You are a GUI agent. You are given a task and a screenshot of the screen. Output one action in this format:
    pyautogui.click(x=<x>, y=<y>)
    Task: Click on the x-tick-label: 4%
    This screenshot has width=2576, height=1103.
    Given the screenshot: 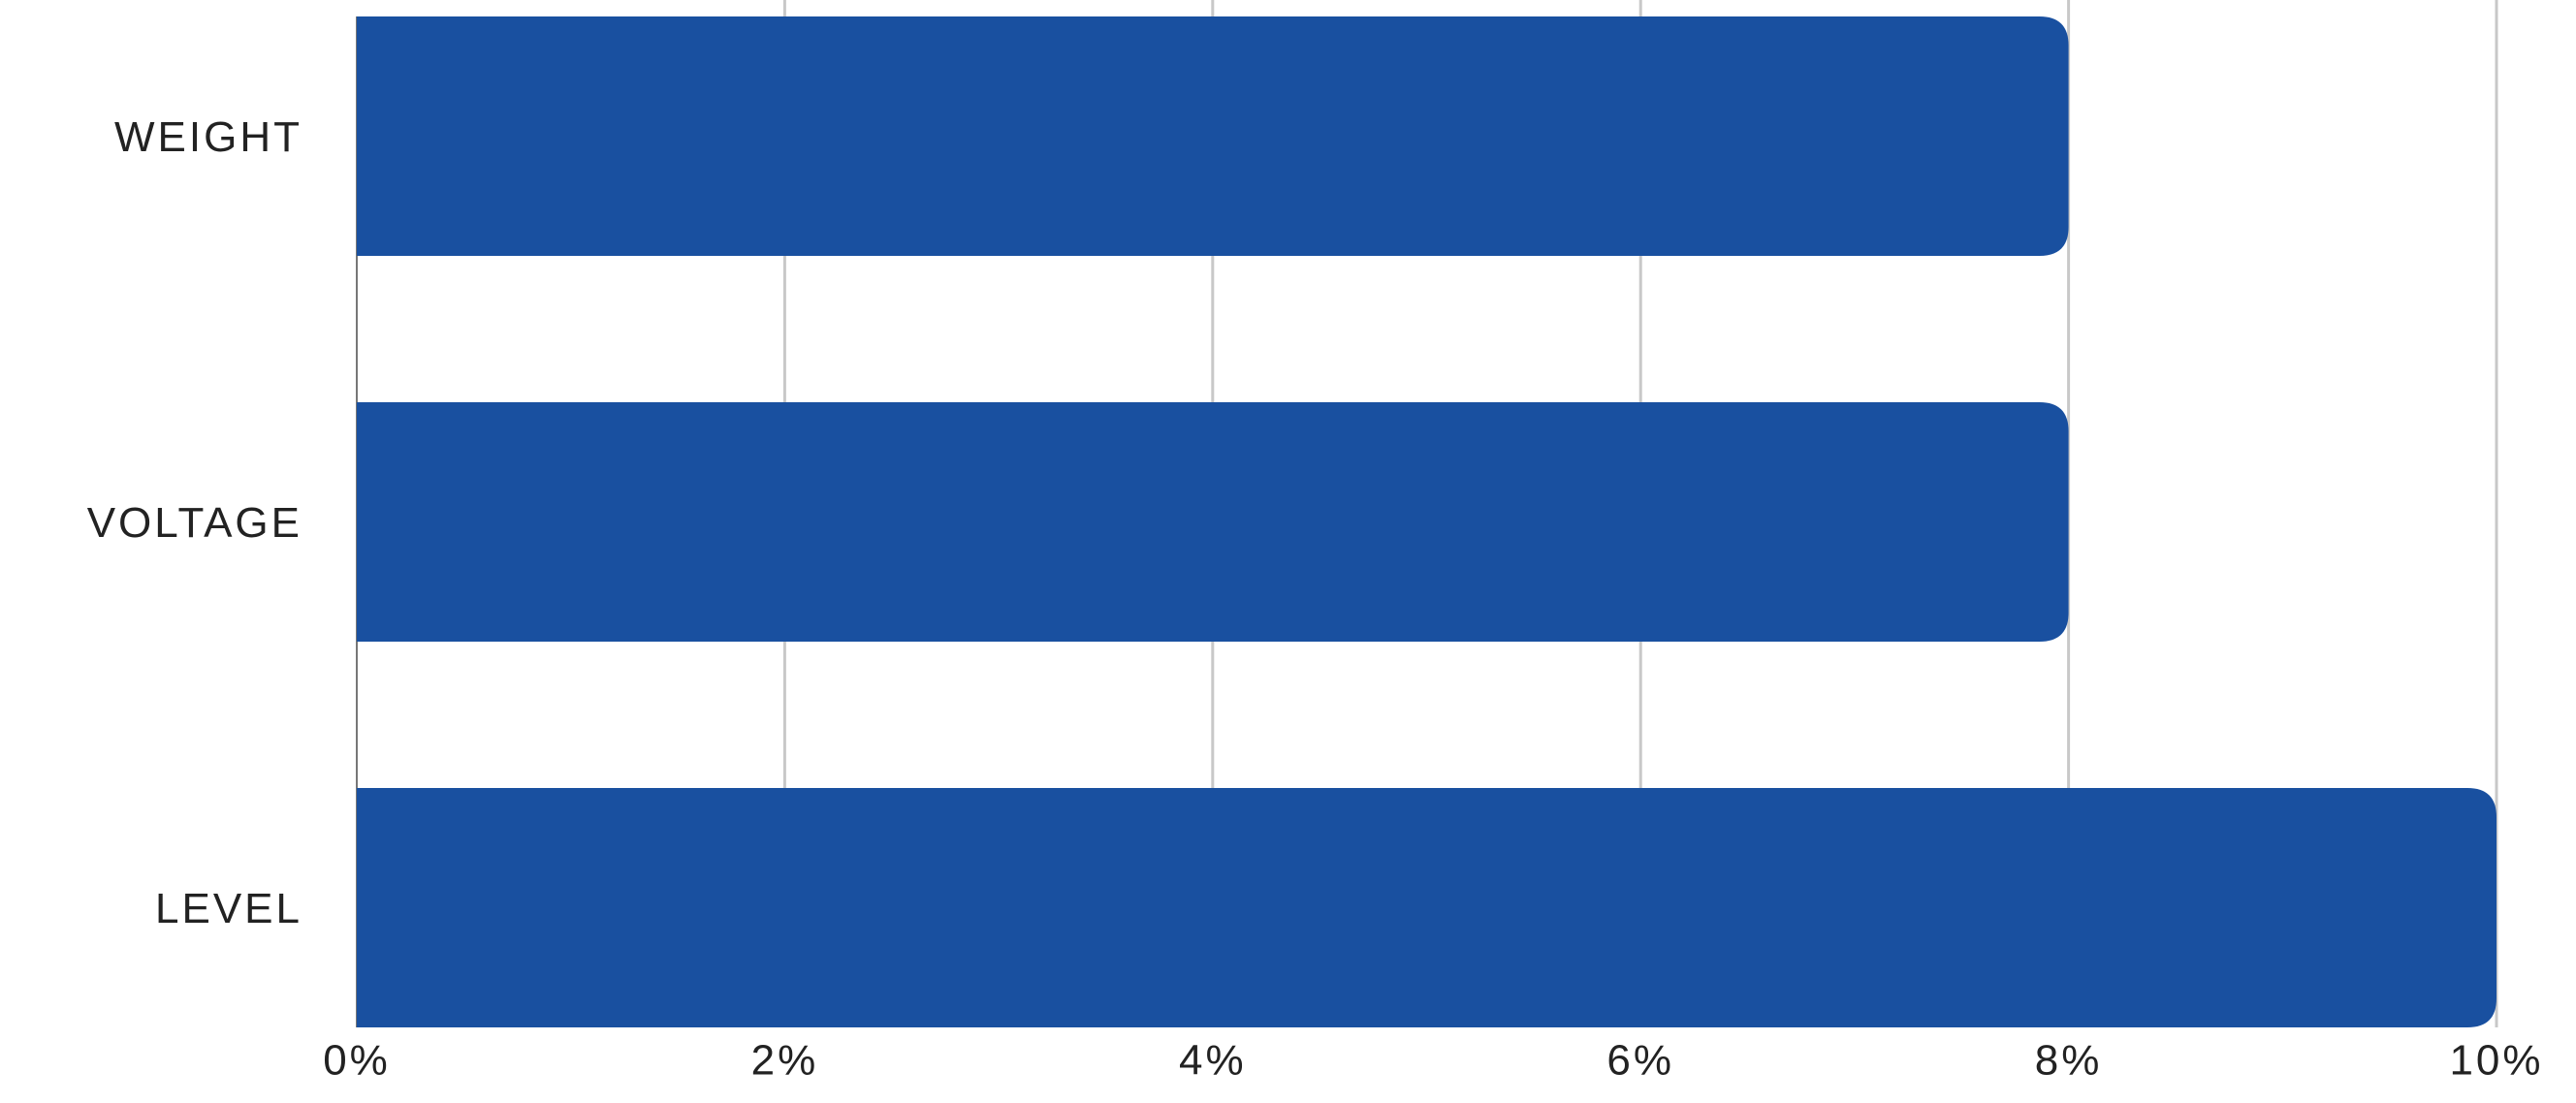 What is the action you would take?
    pyautogui.click(x=1213, y=1061)
    